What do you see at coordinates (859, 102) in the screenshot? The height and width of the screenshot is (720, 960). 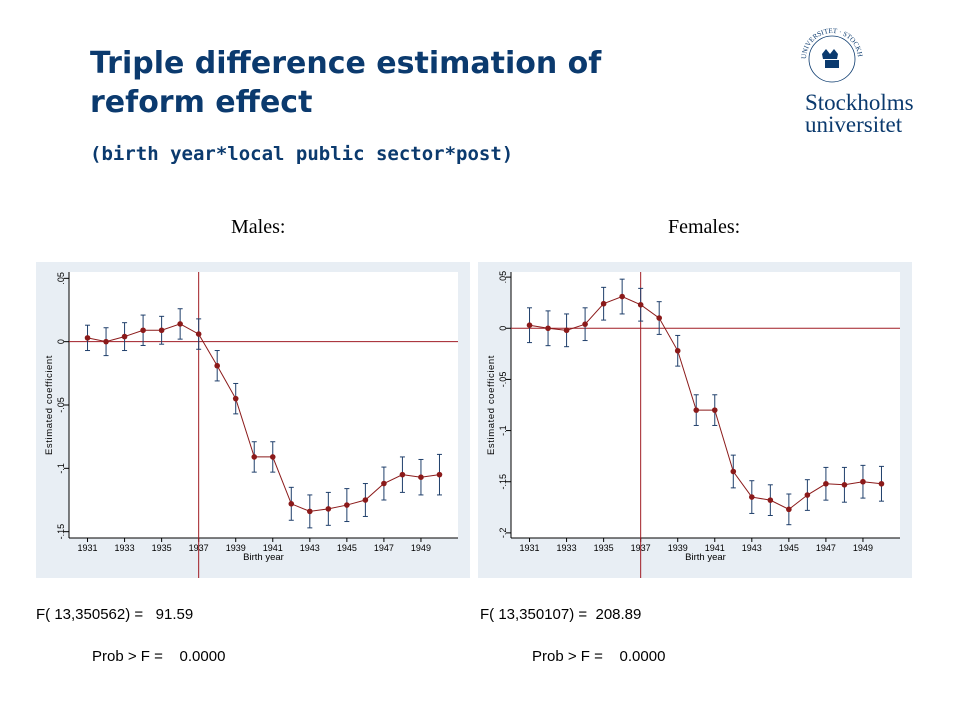 I see `university-name-line1: Stockholms` at bounding box center [859, 102].